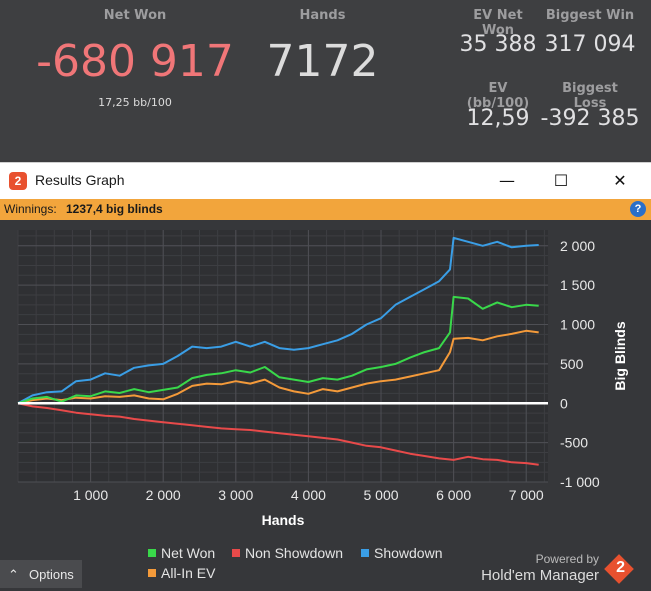 This screenshot has height=591, width=651. What do you see at coordinates (188, 553) in the screenshot?
I see `legend-label: Net Won` at bounding box center [188, 553].